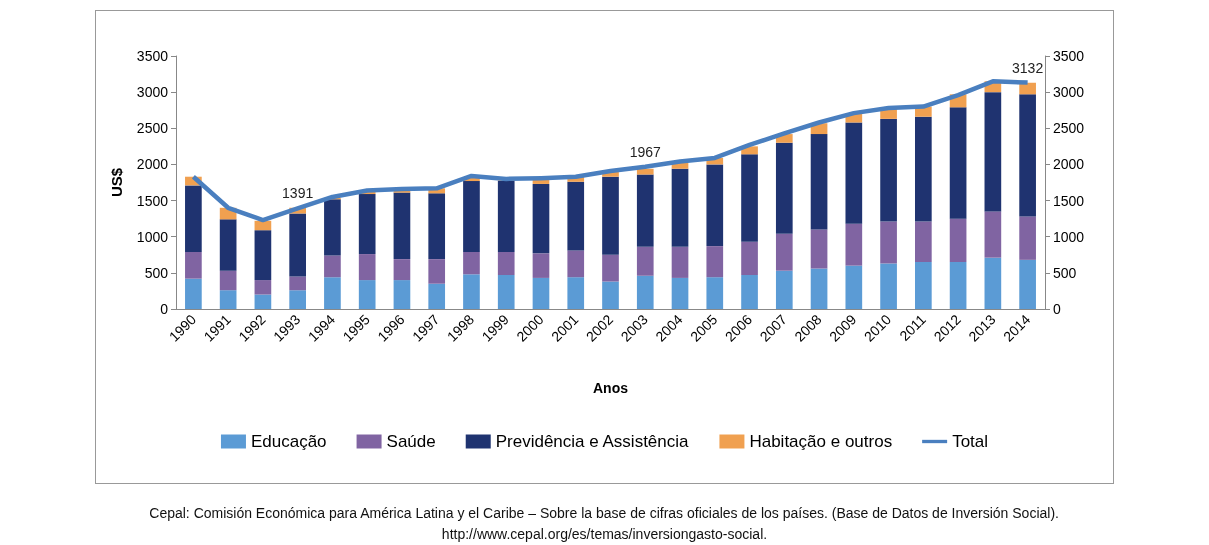 The width and height of the screenshot is (1209, 545). What do you see at coordinates (592, 441) in the screenshot?
I see `legend-label: Previdência e Assistência` at bounding box center [592, 441].